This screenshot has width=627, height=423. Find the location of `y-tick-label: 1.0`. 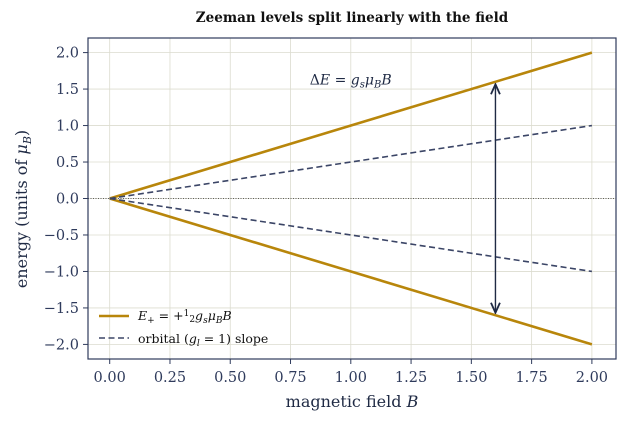

y-tick-label: 1.0 is located at coordinates (67, 127).